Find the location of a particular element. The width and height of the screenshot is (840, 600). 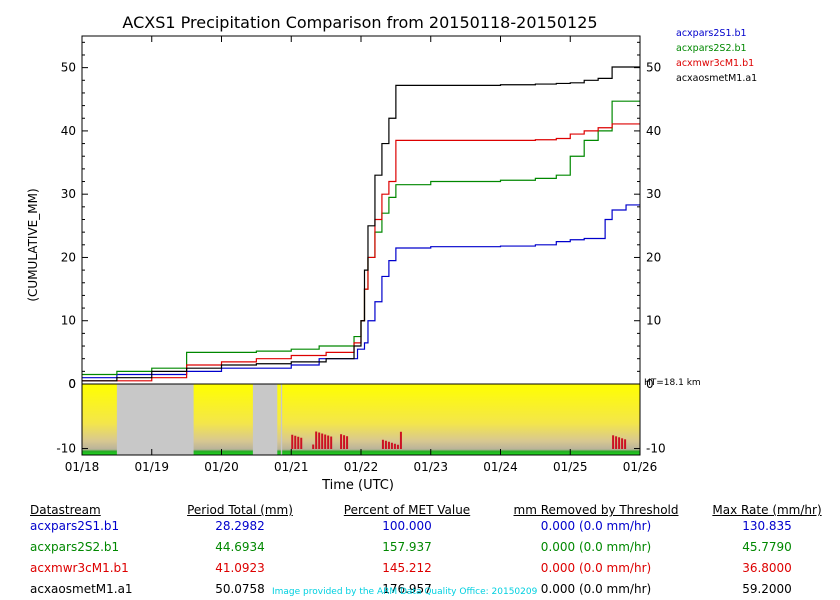

y-tick-label: 20 is located at coordinates (68, 257).